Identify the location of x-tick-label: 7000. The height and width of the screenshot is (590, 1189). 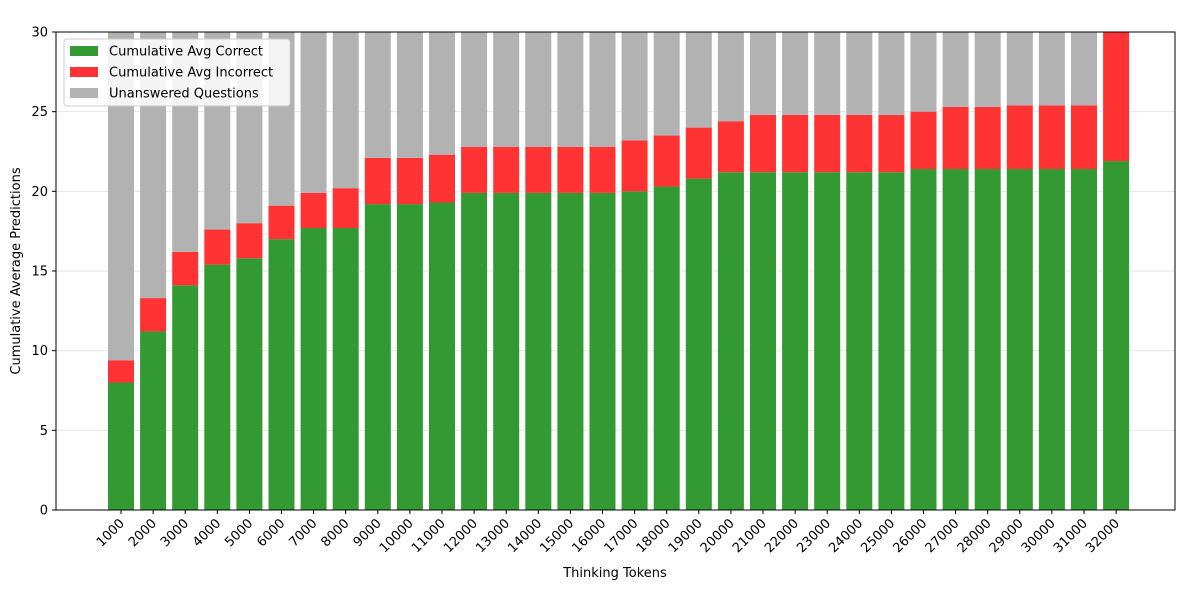
(303, 533).